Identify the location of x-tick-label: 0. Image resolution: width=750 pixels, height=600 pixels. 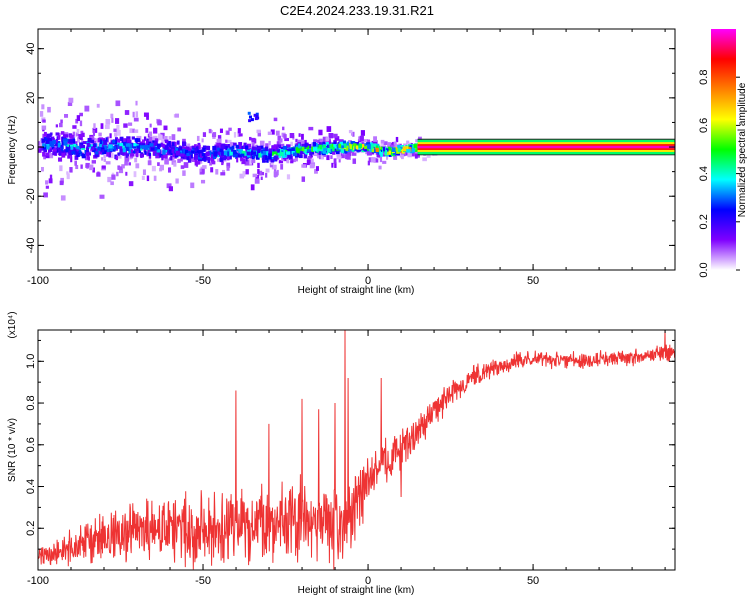
(368, 281).